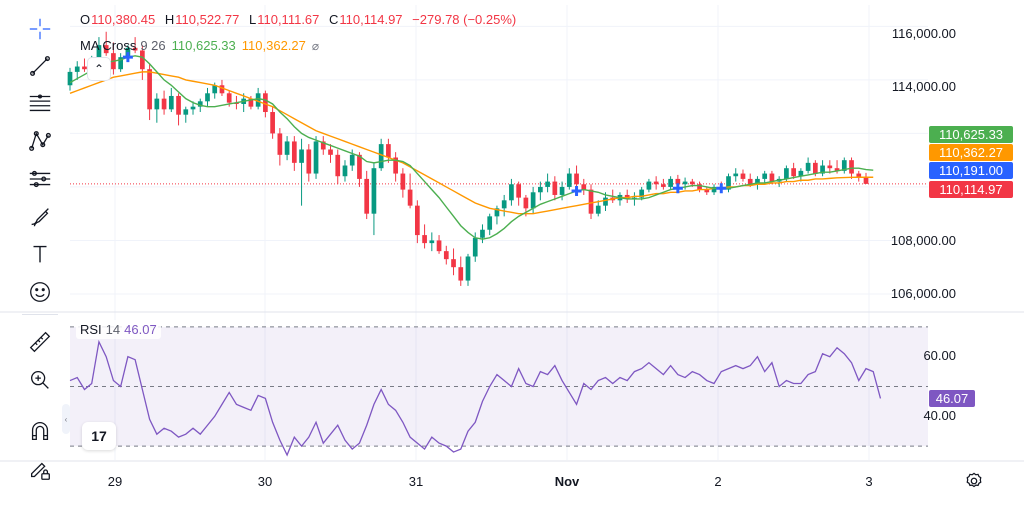 This screenshot has width=1024, height=517. What do you see at coordinates (923, 293) in the screenshot?
I see `price-axis-label: 106,000.00` at bounding box center [923, 293].